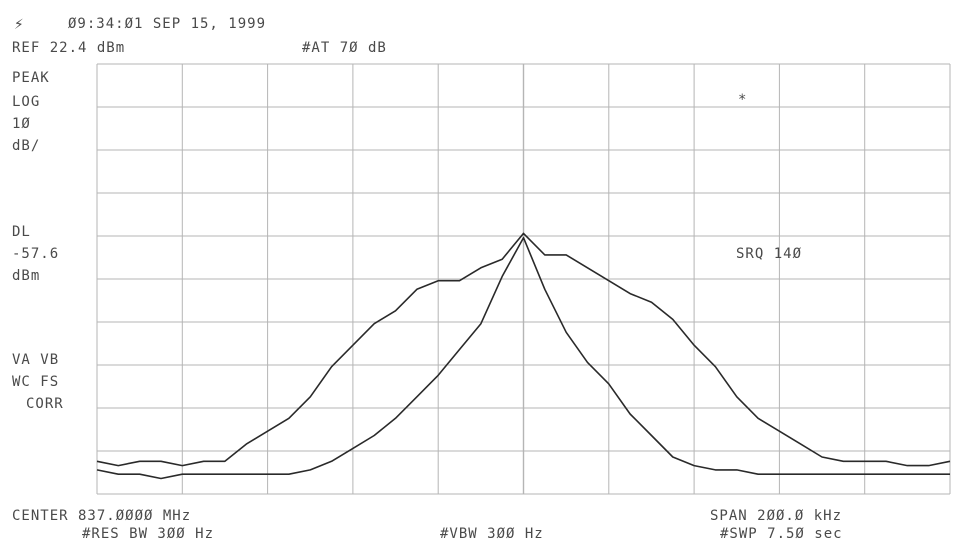 The width and height of the screenshot is (960, 544). Describe the element at coordinates (26, 276) in the screenshot. I see `display-line-unit: dBm` at that location.